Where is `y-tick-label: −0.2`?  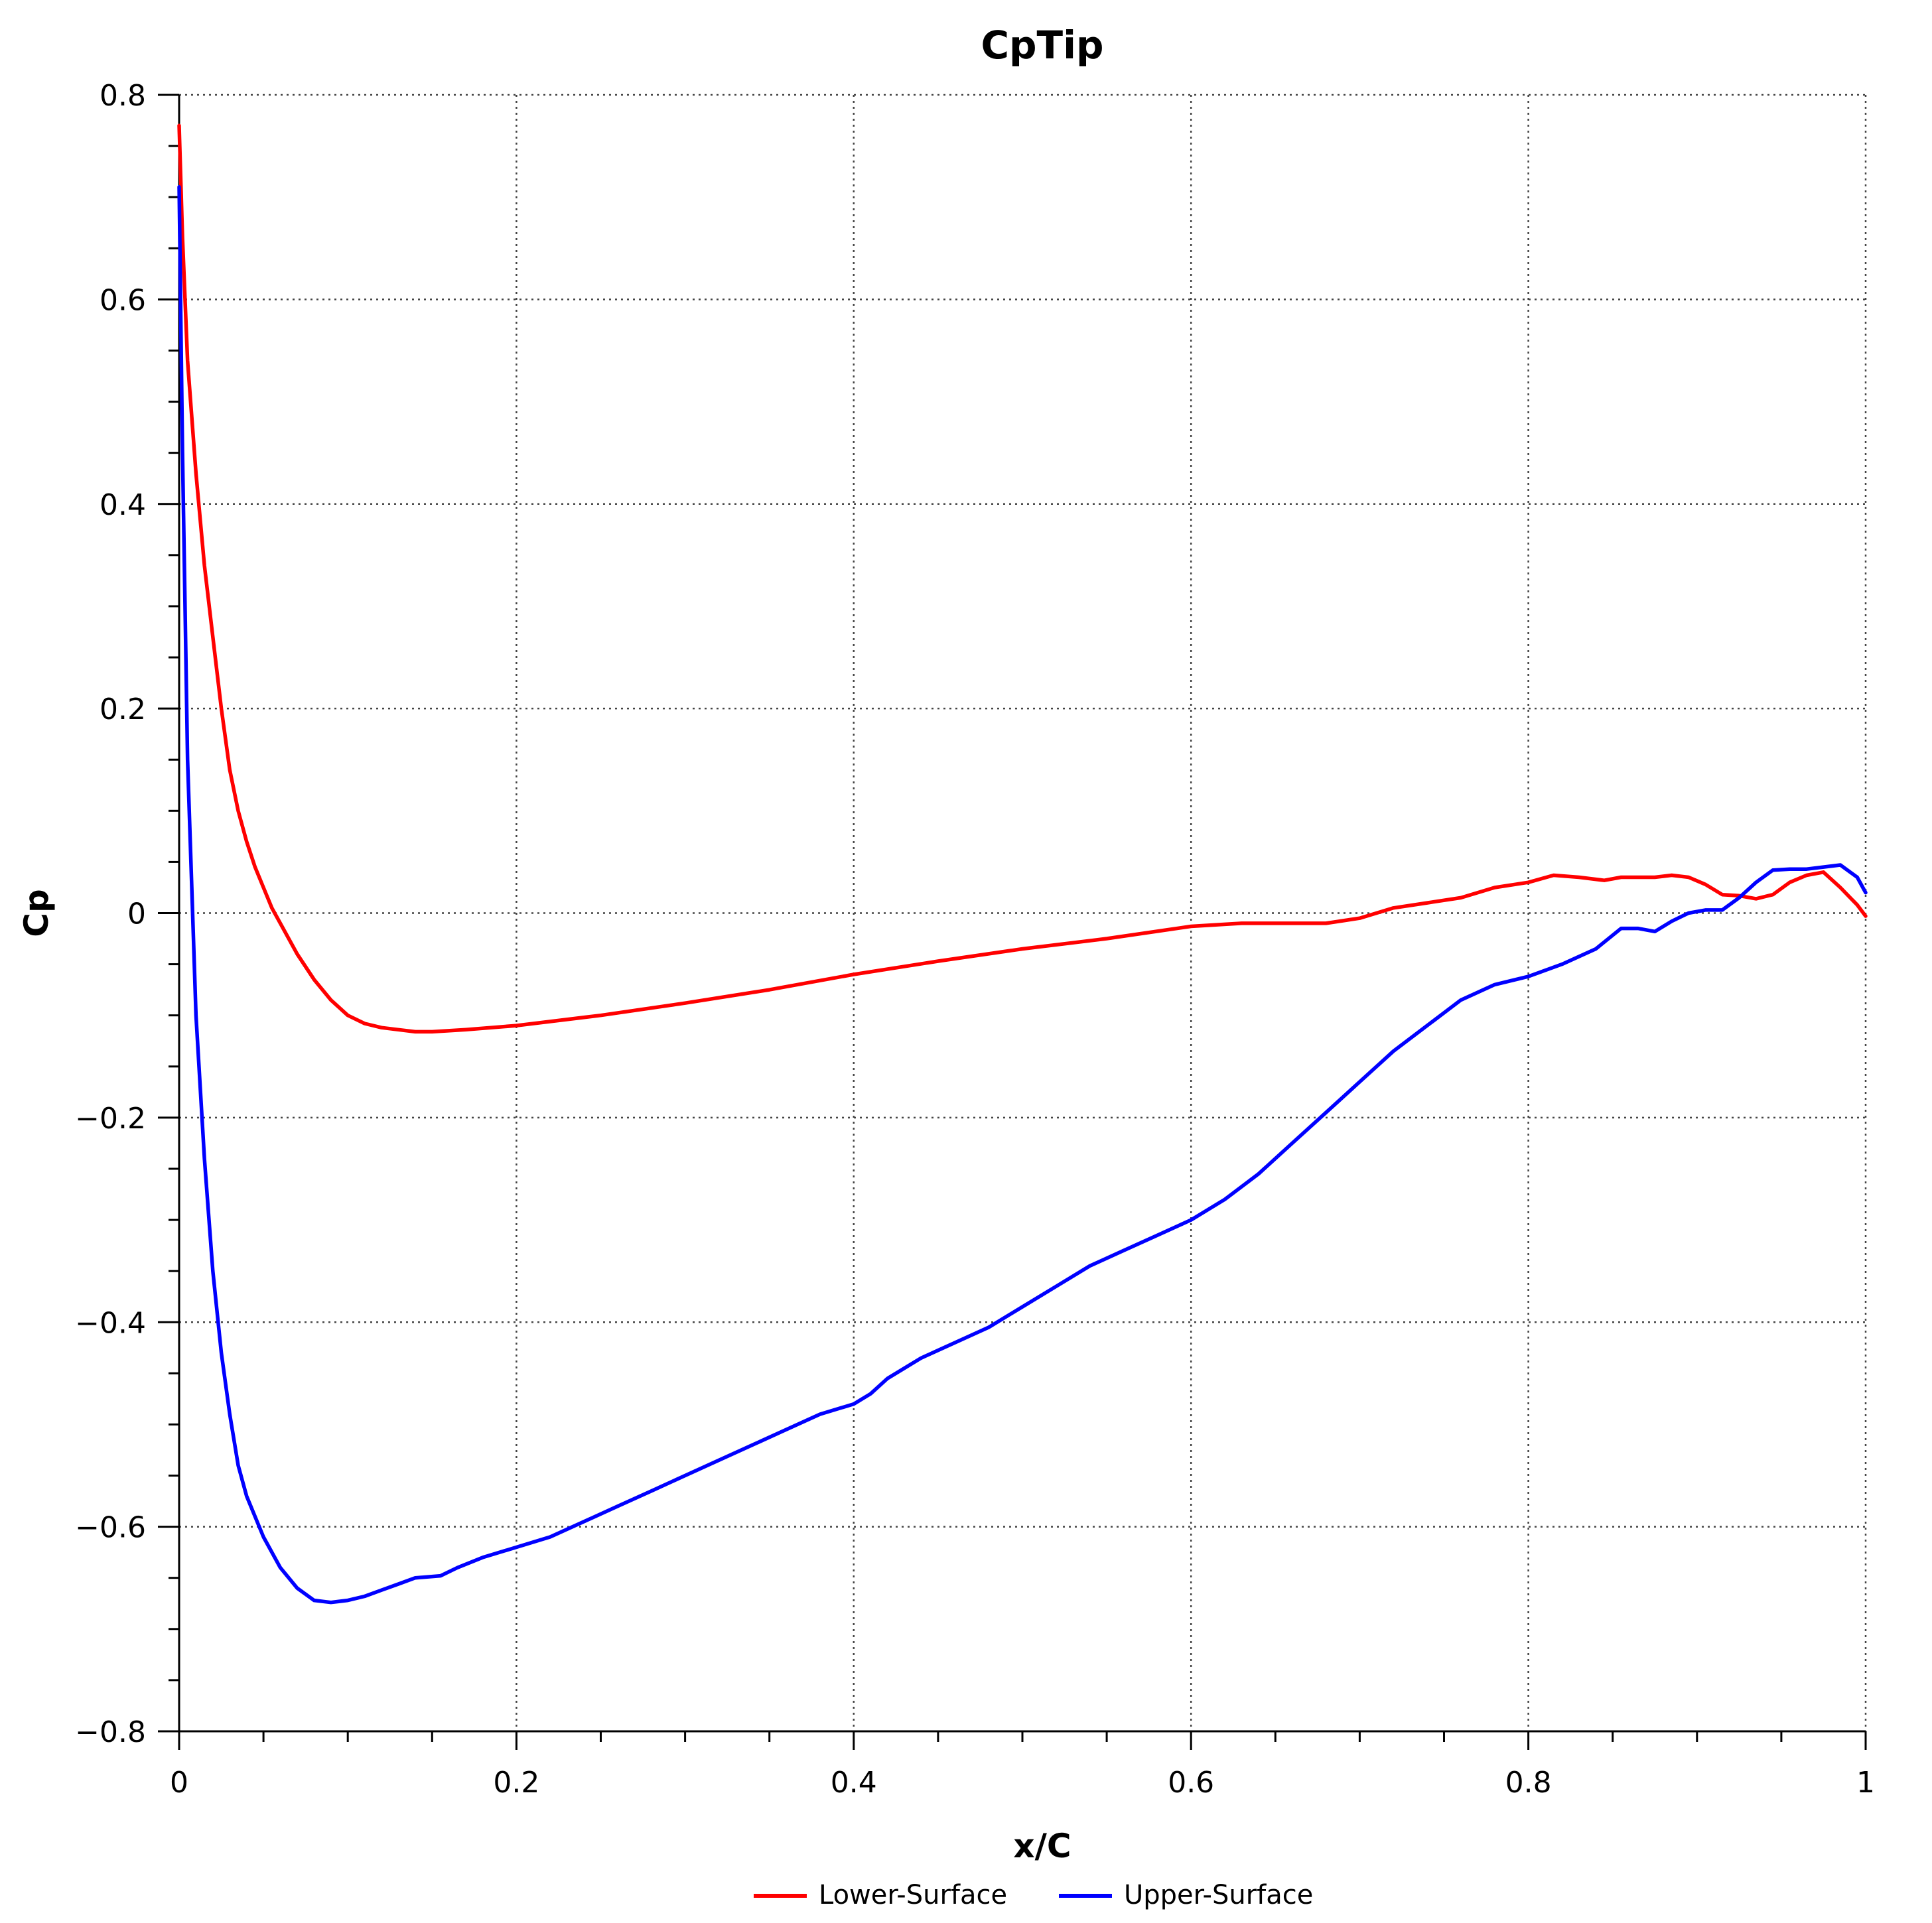
y-tick-label: −0.2 is located at coordinates (110, 1119).